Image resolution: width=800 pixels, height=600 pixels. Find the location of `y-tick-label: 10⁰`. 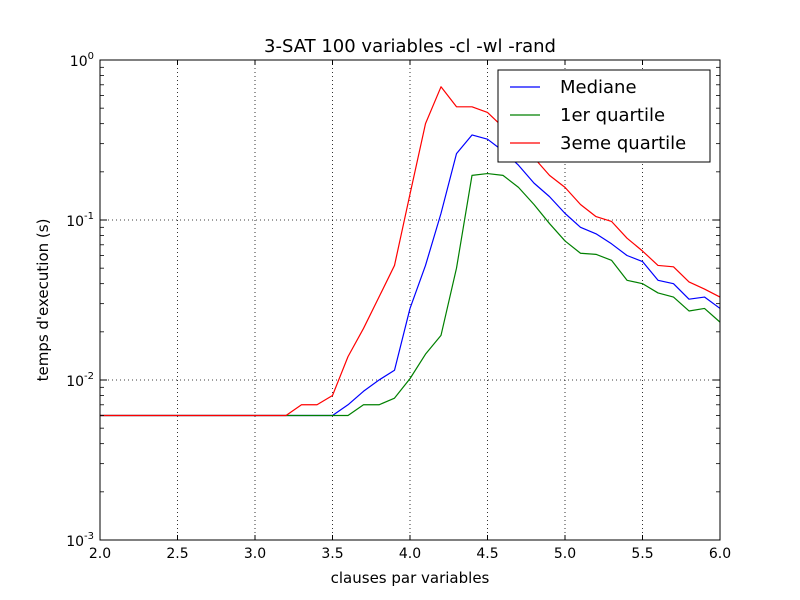

y-tick-label: 10⁰ is located at coordinates (82, 60).